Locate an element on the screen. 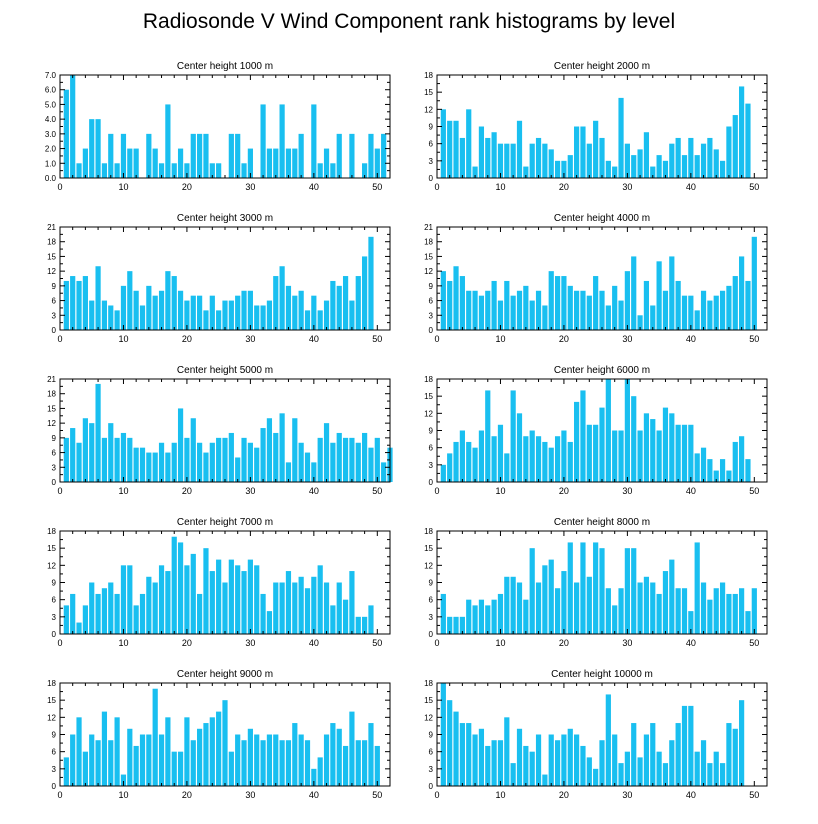 The height and width of the screenshot is (824, 818). x-tick-label: 0 is located at coordinates (59, 491).